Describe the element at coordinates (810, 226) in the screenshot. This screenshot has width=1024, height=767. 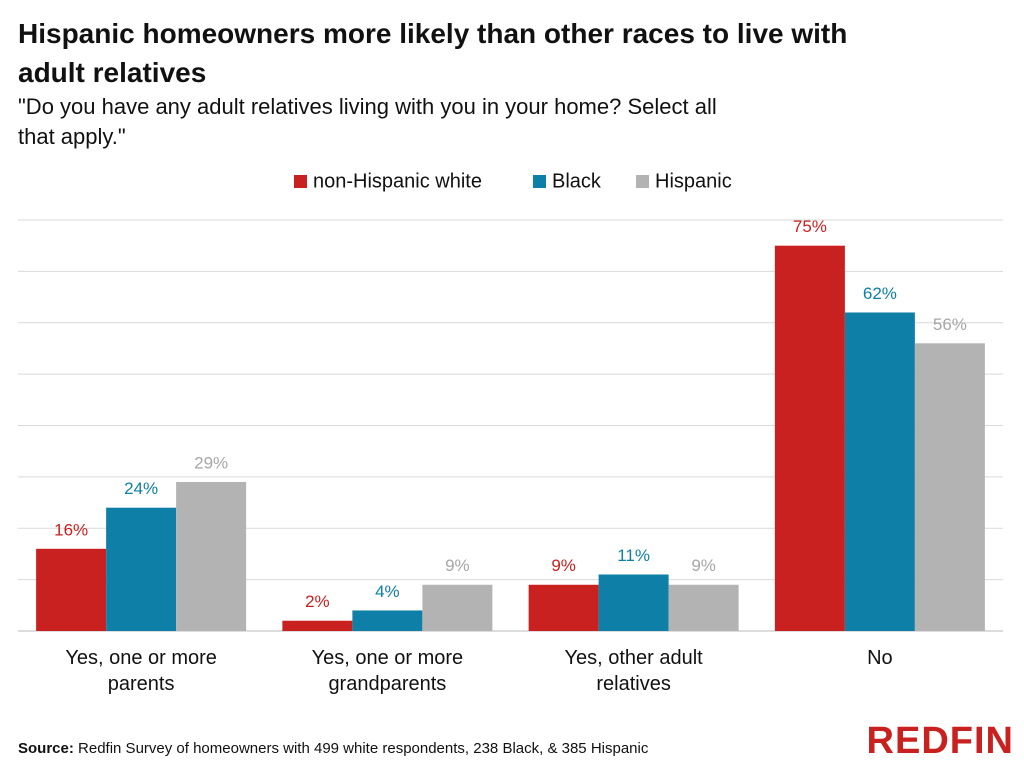
I see `data-label: 75%` at that location.